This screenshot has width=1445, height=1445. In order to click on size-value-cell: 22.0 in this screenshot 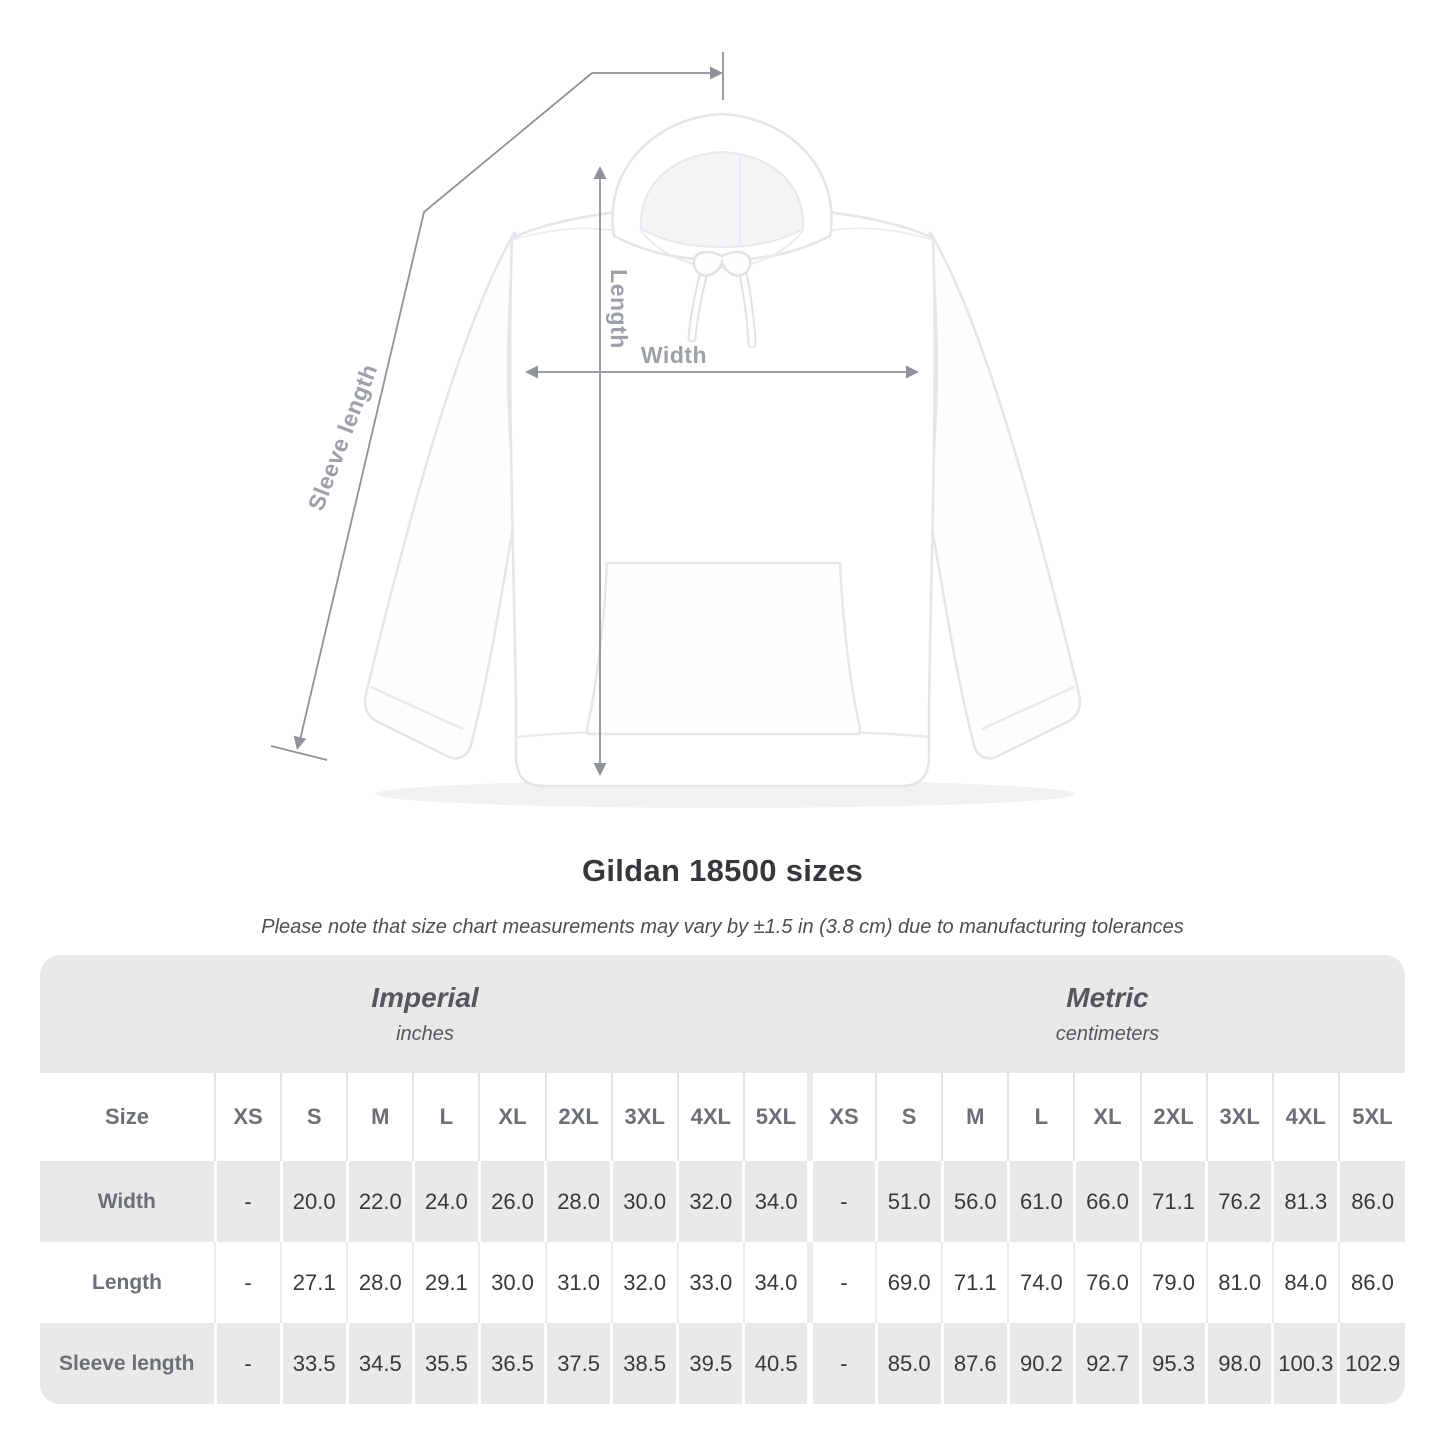, I will do `click(379, 1201)`.